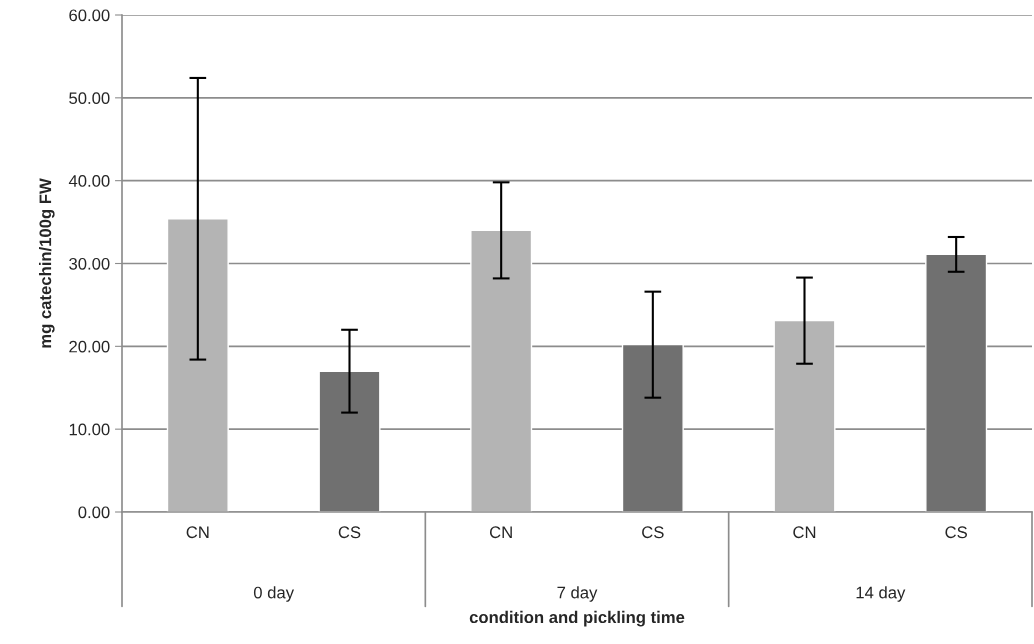 The image size is (1034, 644). What do you see at coordinates (89, 181) in the screenshot?
I see `y-tick-label: 40.00` at bounding box center [89, 181].